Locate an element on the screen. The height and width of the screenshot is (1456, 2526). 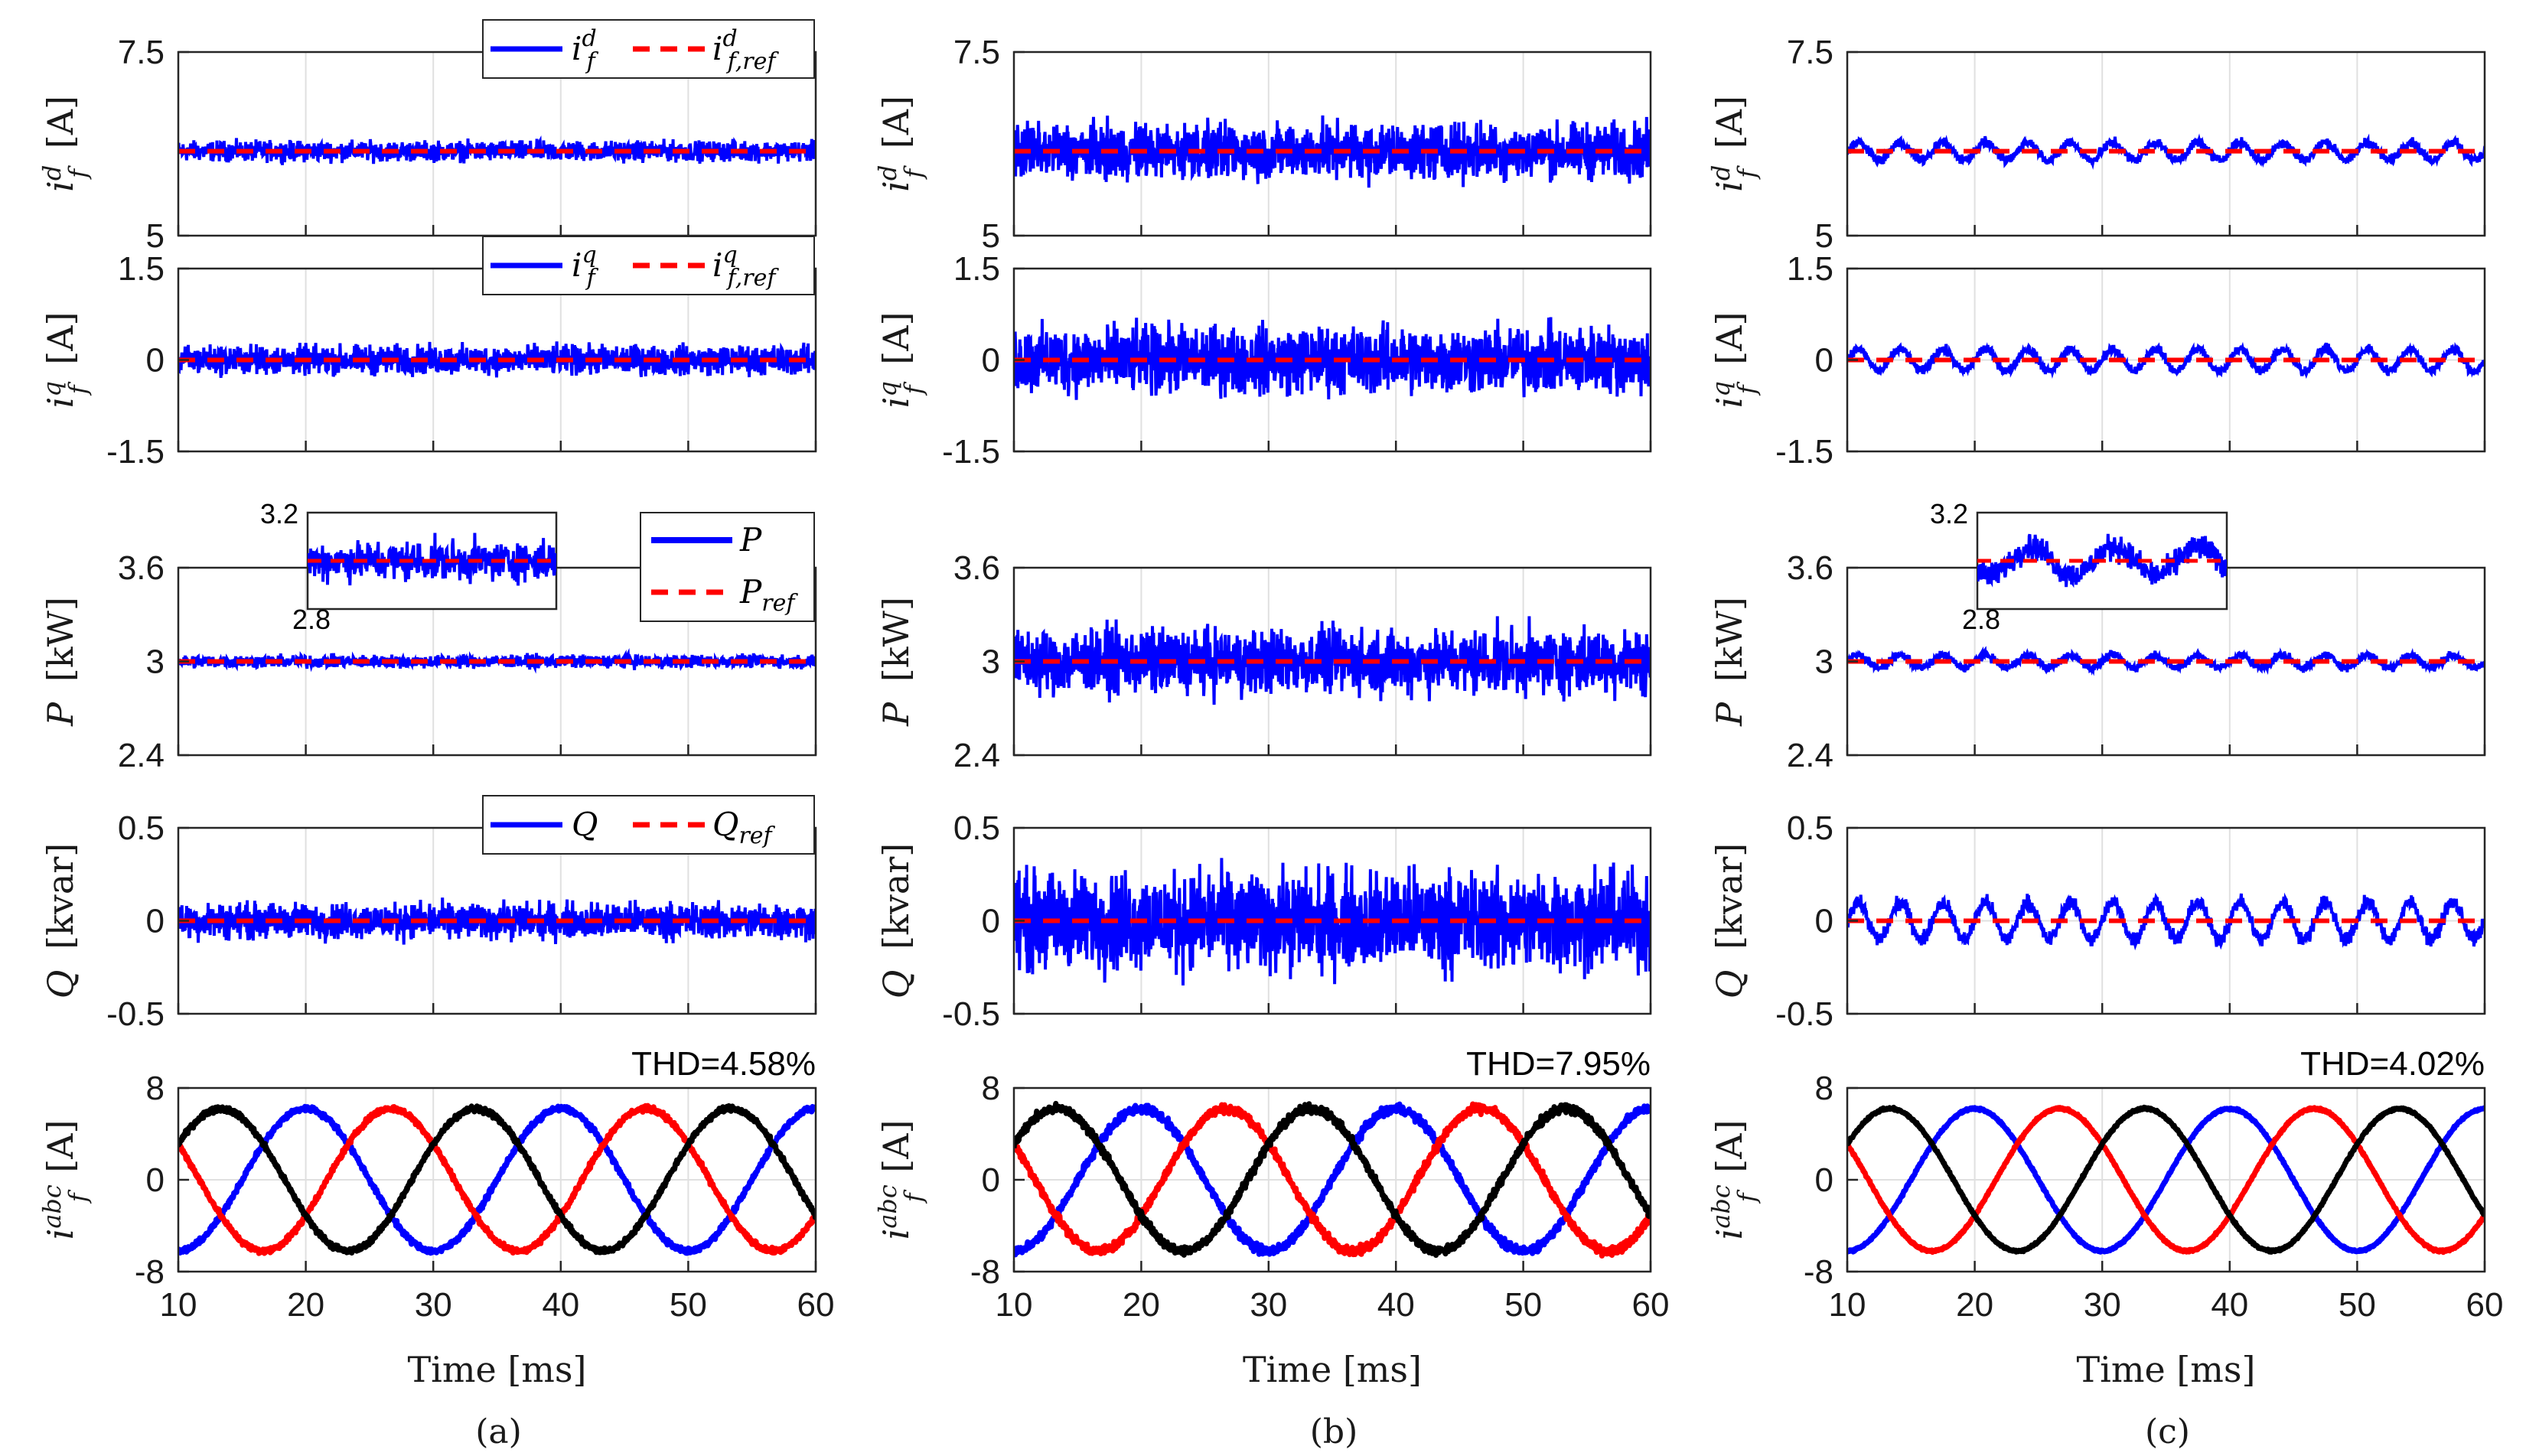
y-axis-label: idf [A] is located at coordinates (65, 144).